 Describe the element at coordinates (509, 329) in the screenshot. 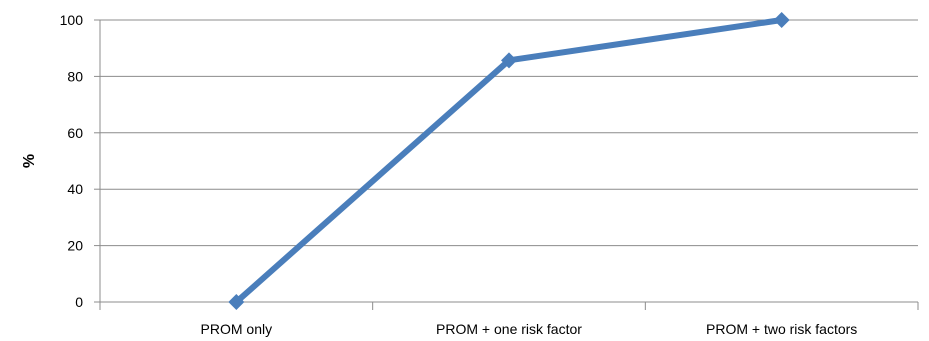

I see `x-tick-label: PROM + one risk factor` at that location.